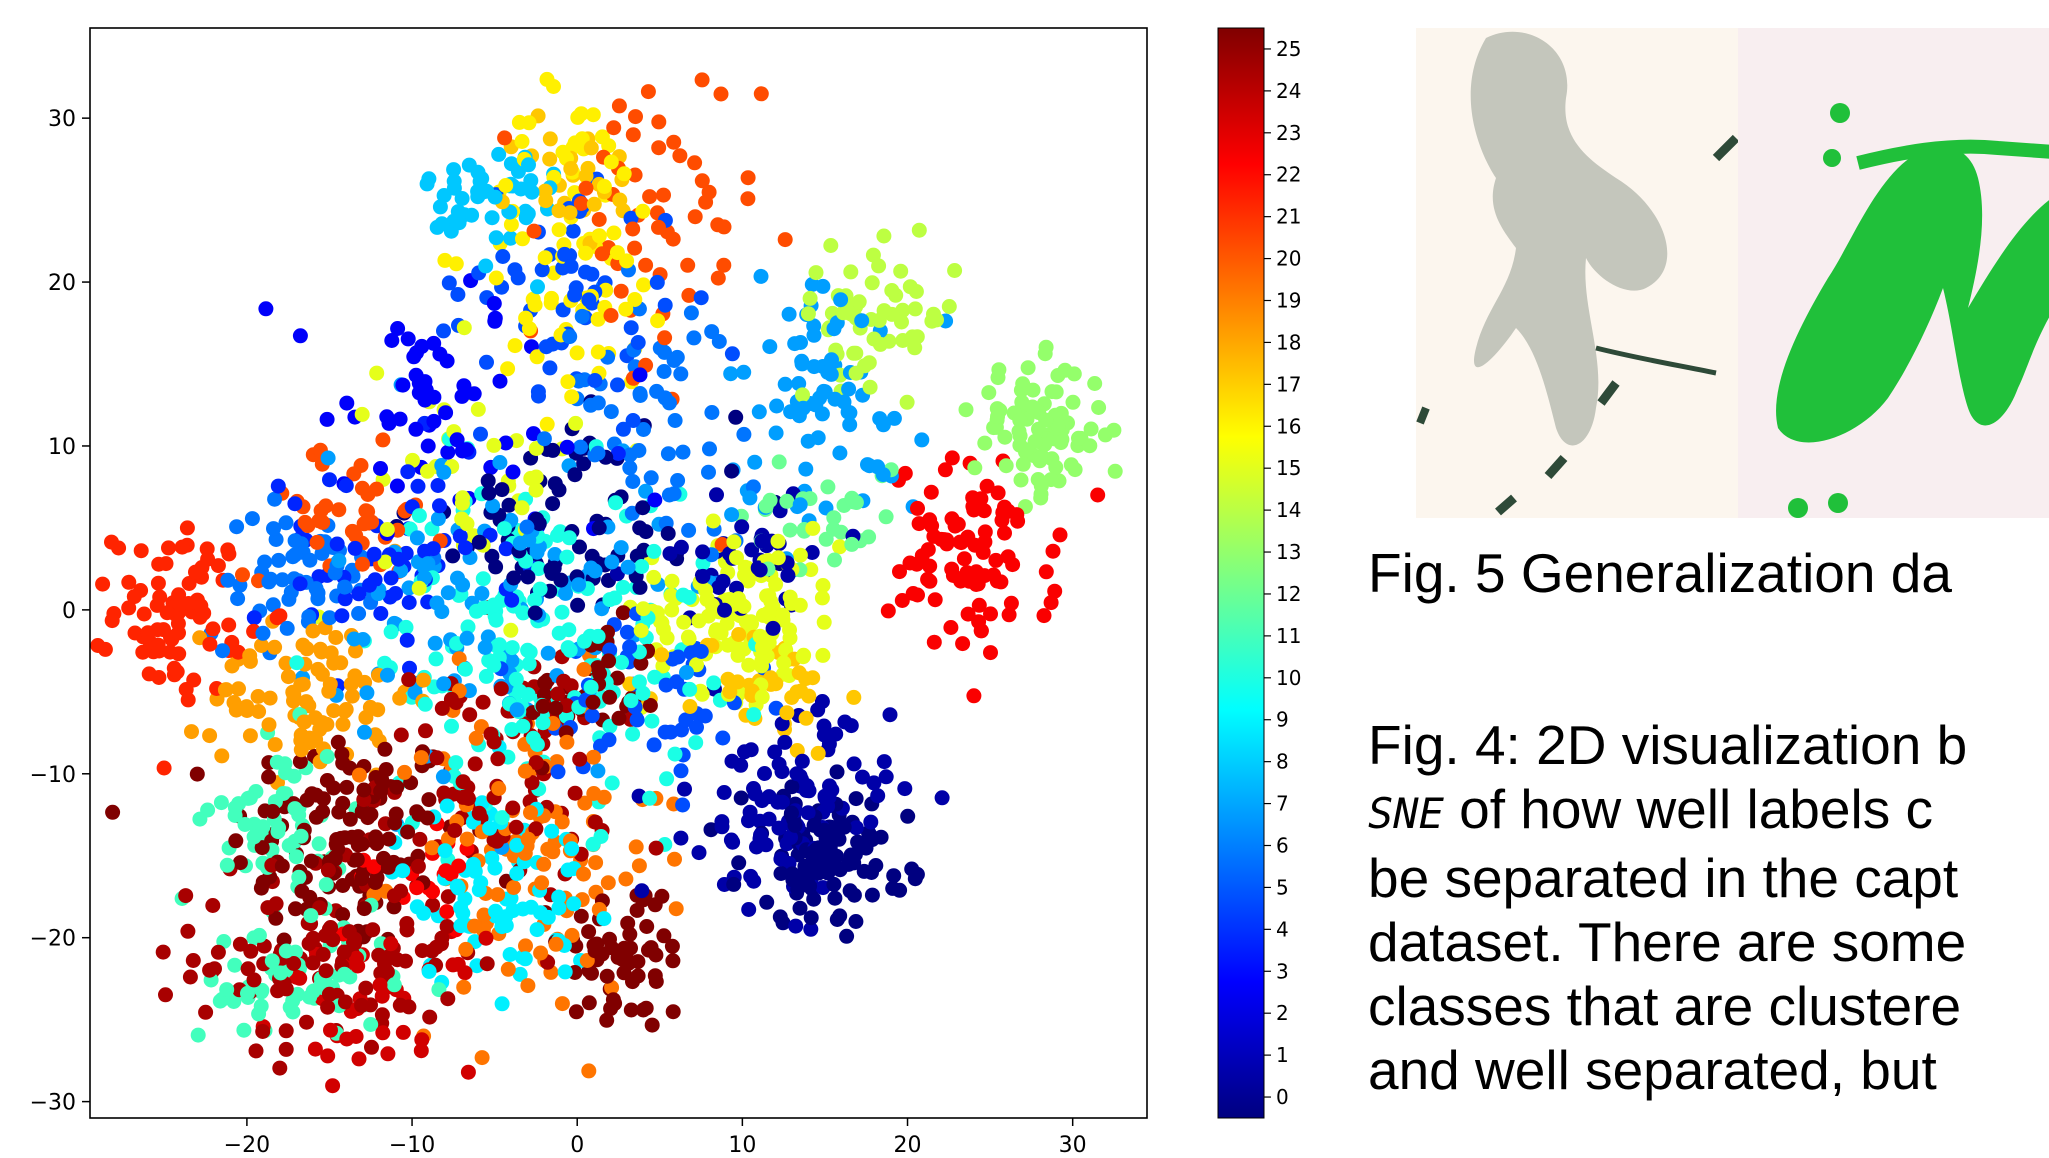 The image size is (2049, 1158). What do you see at coordinates (1688, 809) in the screenshot?
I see `fig4-line-2-text: of how well labels c` at bounding box center [1688, 809].